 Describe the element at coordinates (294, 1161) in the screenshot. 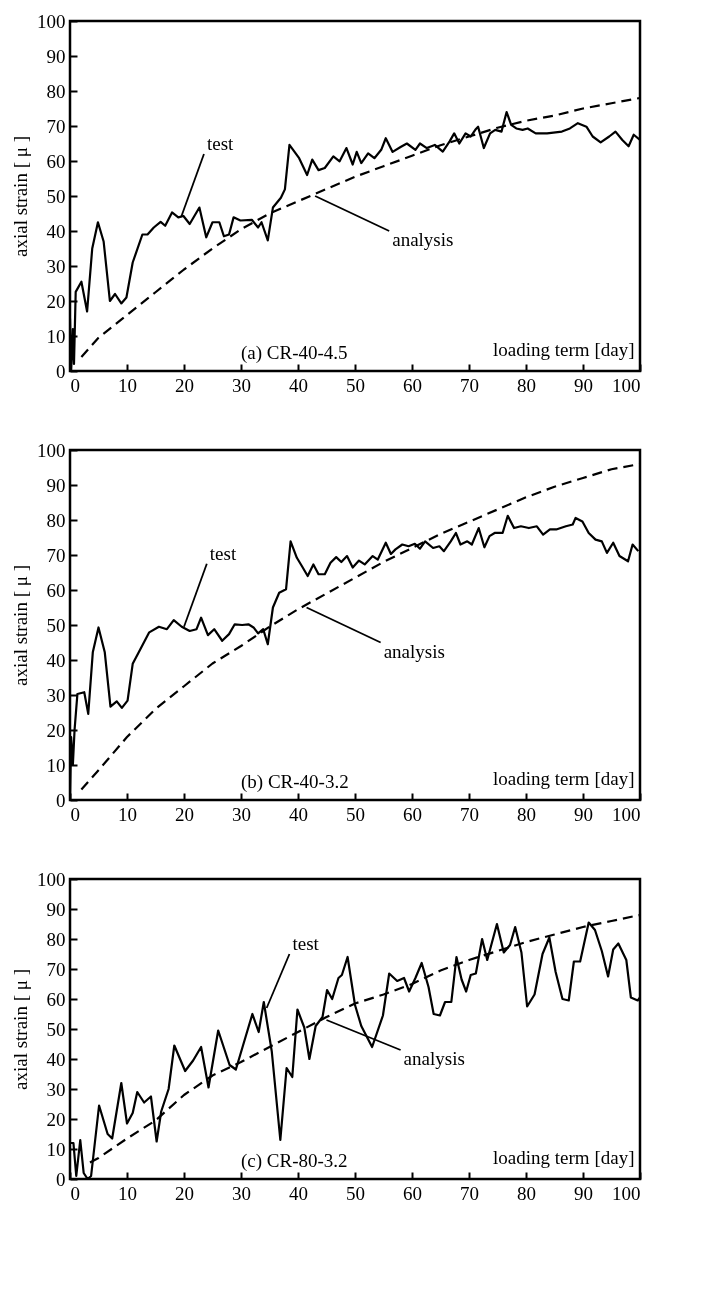

I see `annotation: (c) CR-80-3.2` at that location.